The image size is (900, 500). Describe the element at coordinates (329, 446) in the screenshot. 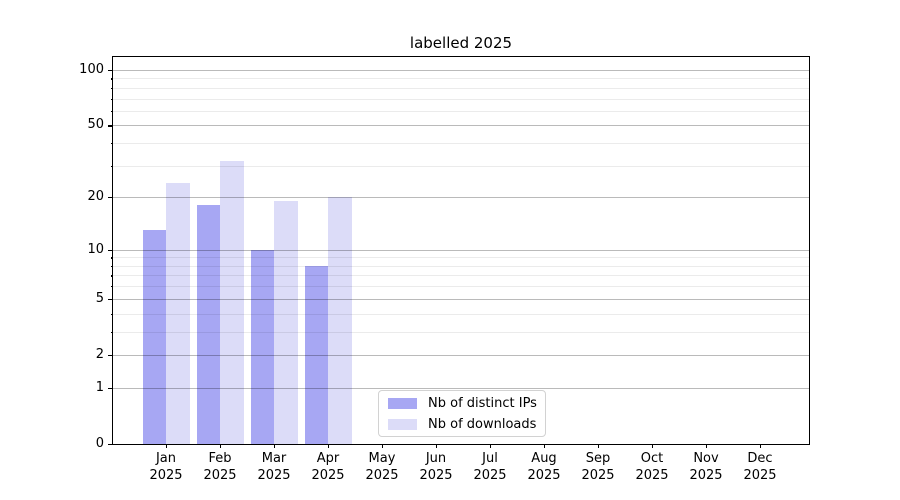

I see `x-tick-apr` at that location.